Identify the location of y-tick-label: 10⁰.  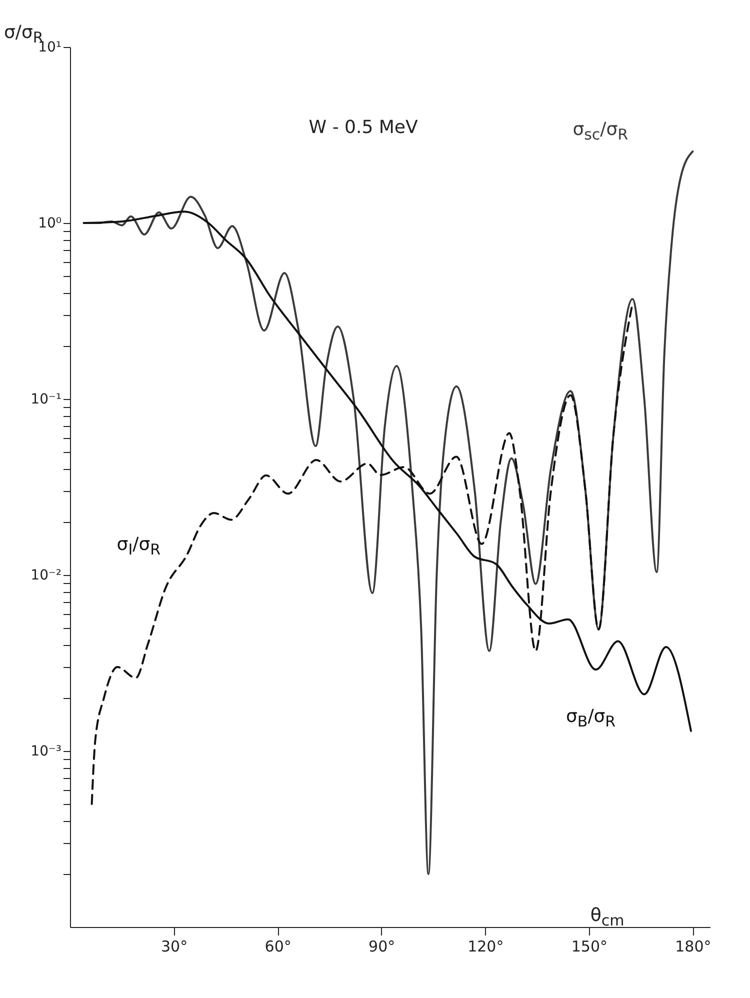
(50, 224).